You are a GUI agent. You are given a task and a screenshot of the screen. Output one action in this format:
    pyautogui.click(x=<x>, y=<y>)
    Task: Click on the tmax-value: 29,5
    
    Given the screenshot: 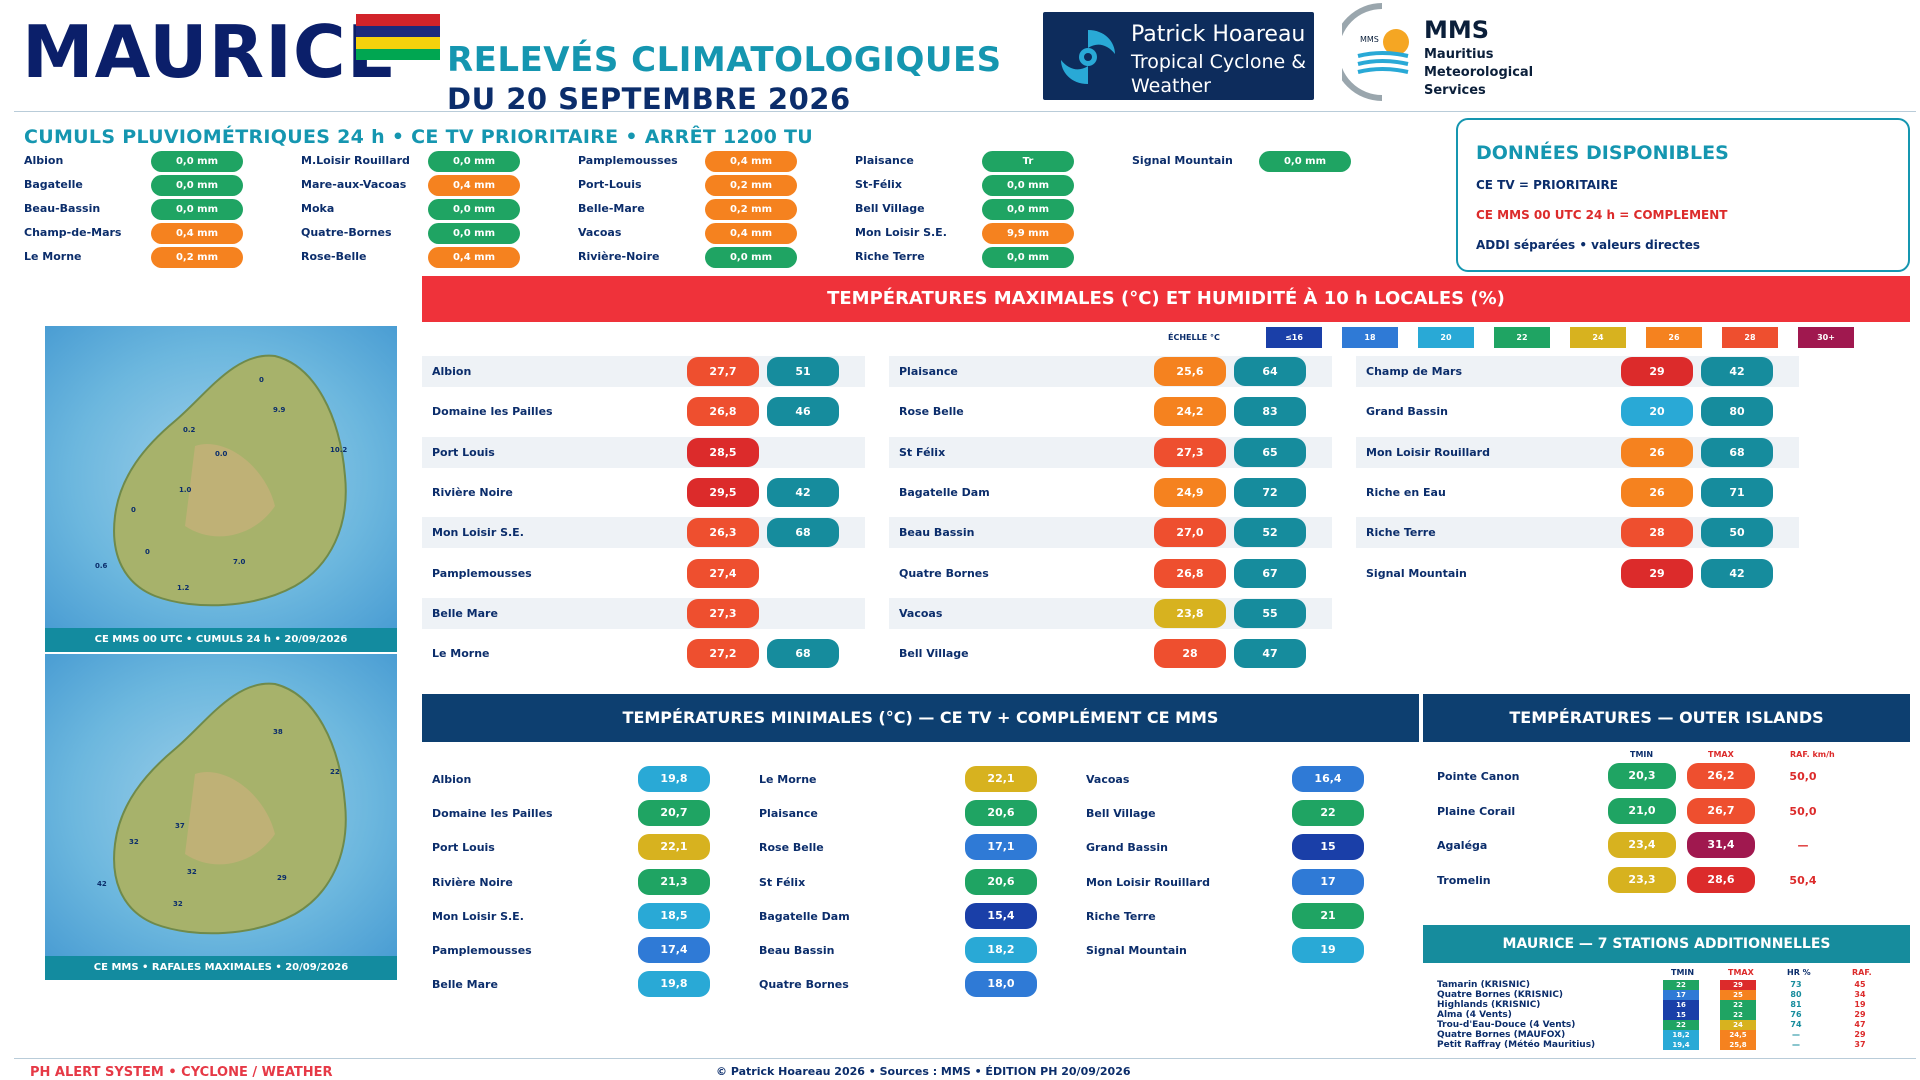 What is the action you would take?
    pyautogui.click(x=723, y=492)
    